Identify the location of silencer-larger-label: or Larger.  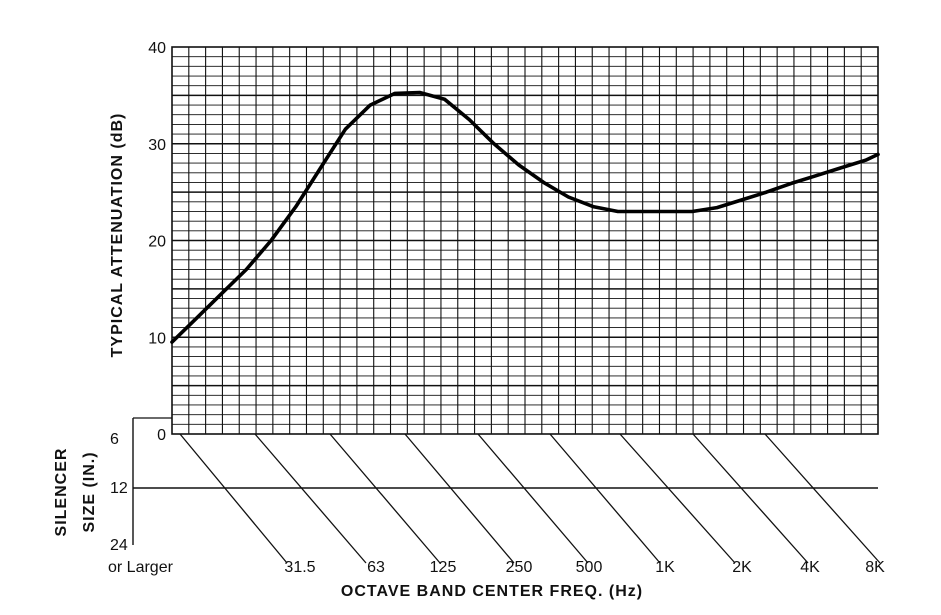
(141, 567).